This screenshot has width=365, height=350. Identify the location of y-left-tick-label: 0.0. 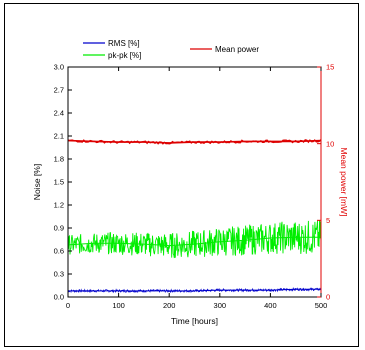
(59, 297).